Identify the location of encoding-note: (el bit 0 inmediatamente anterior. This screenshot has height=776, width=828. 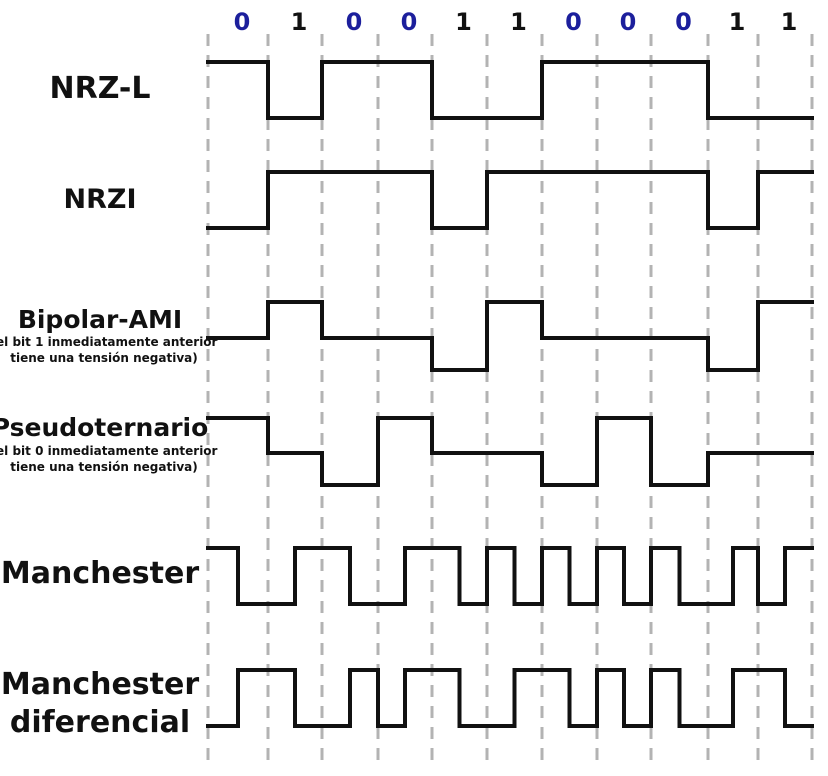
(109, 451).